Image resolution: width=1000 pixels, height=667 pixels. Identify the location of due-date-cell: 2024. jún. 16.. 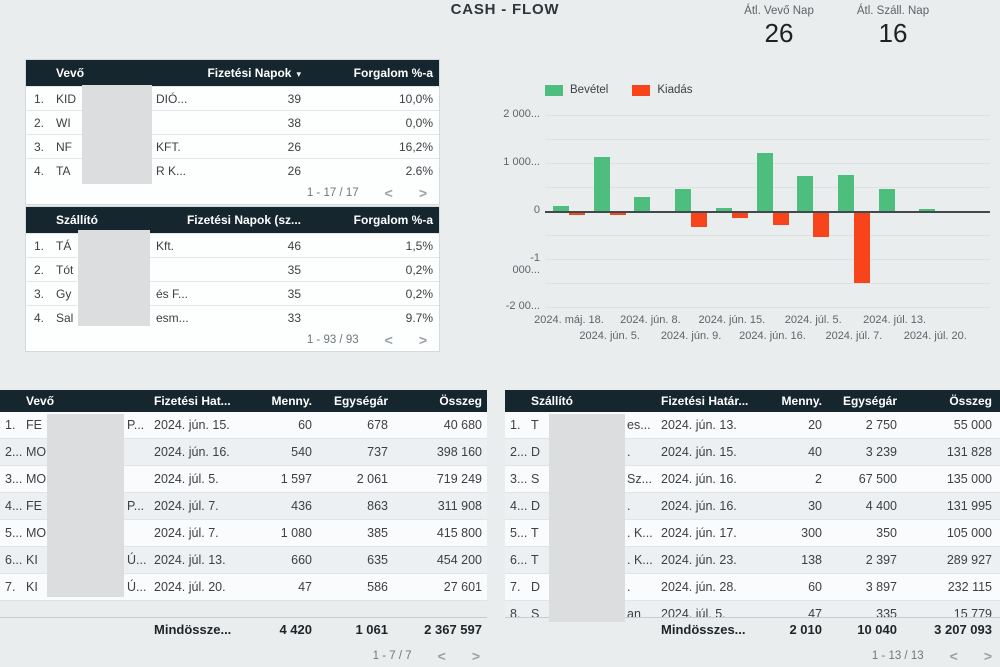
(699, 479).